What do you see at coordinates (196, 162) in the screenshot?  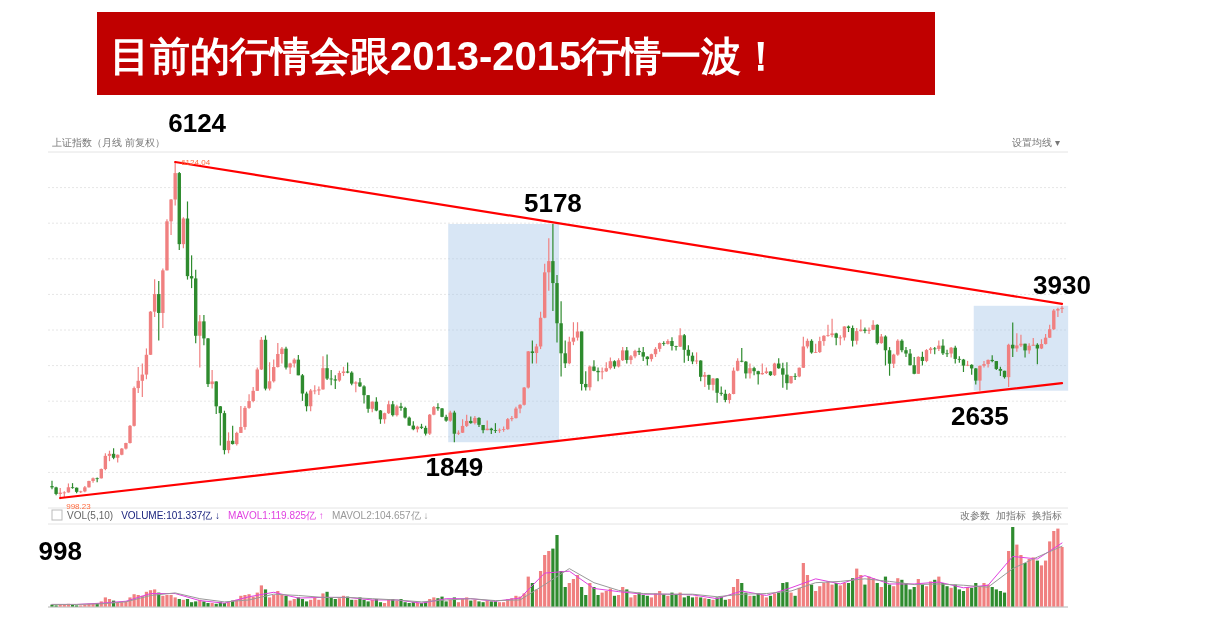 I see `annotation: 6124.04` at bounding box center [196, 162].